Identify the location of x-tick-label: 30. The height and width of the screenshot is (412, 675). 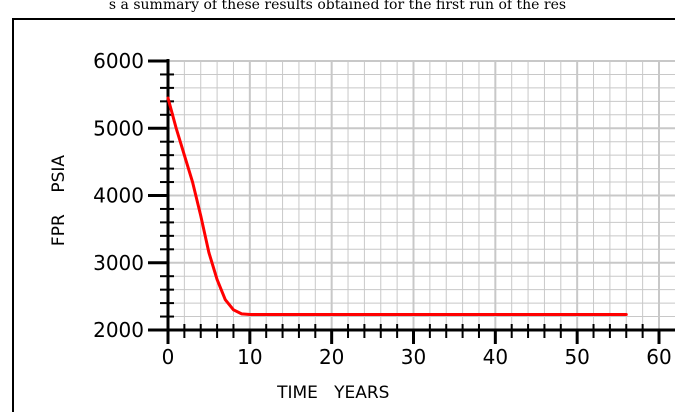
(413, 357).